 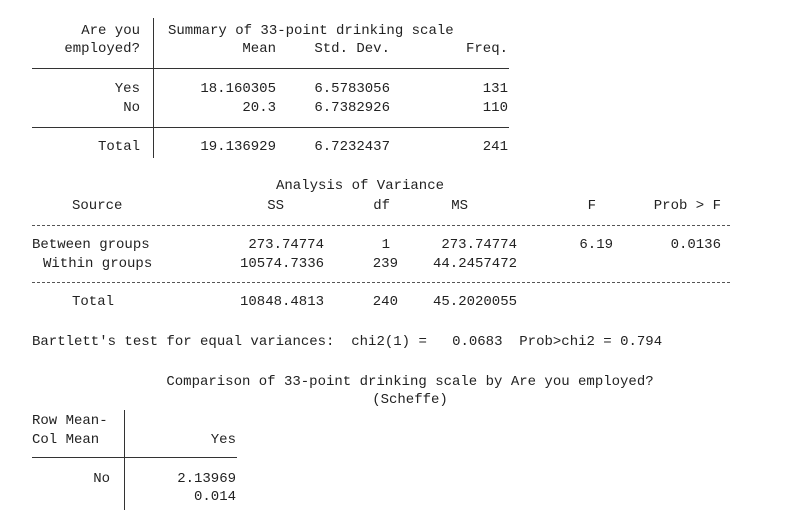 I want to click on anova-col-prob: Prob > F, so click(x=687, y=206).